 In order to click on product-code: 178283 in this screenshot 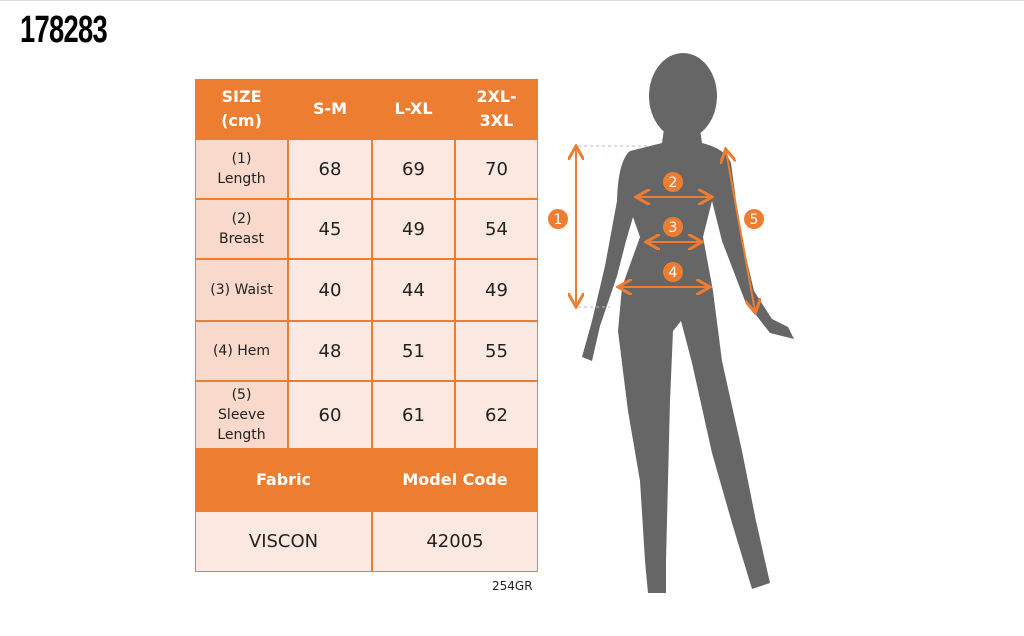, I will do `click(64, 30)`.